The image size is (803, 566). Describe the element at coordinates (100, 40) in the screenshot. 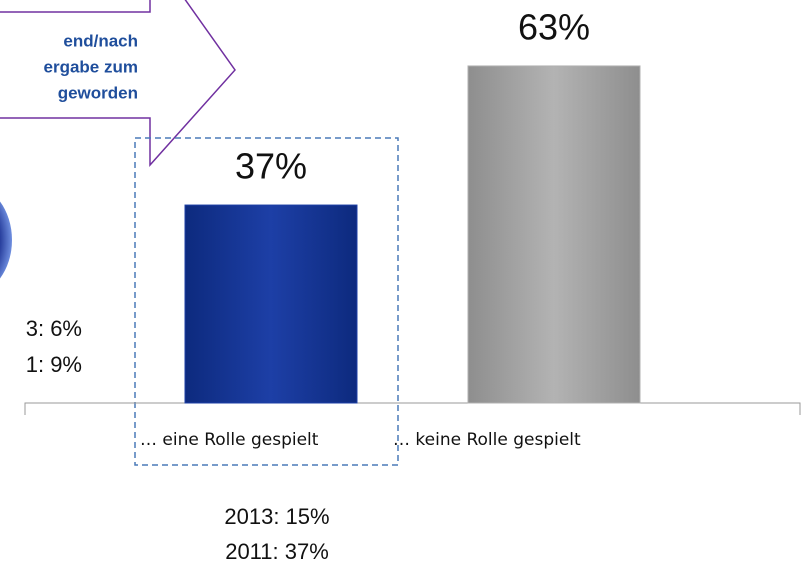

I see `callout-text: end/nach` at that location.